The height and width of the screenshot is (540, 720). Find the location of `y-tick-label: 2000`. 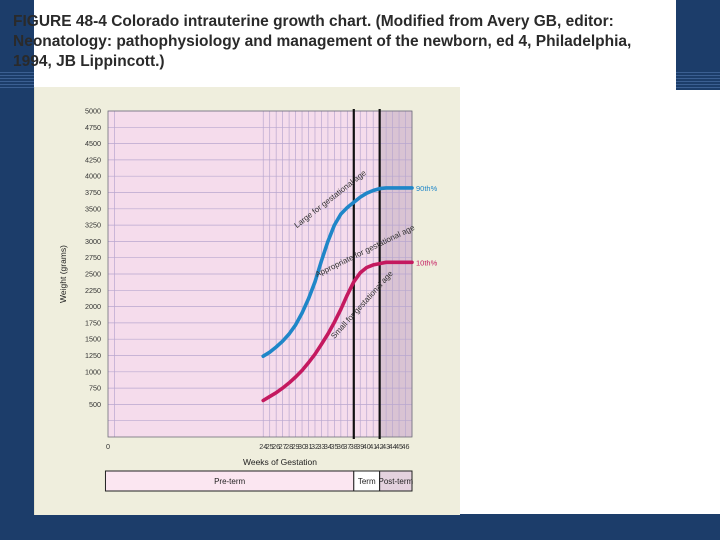

y-tick-label: 2000 is located at coordinates (93, 306).